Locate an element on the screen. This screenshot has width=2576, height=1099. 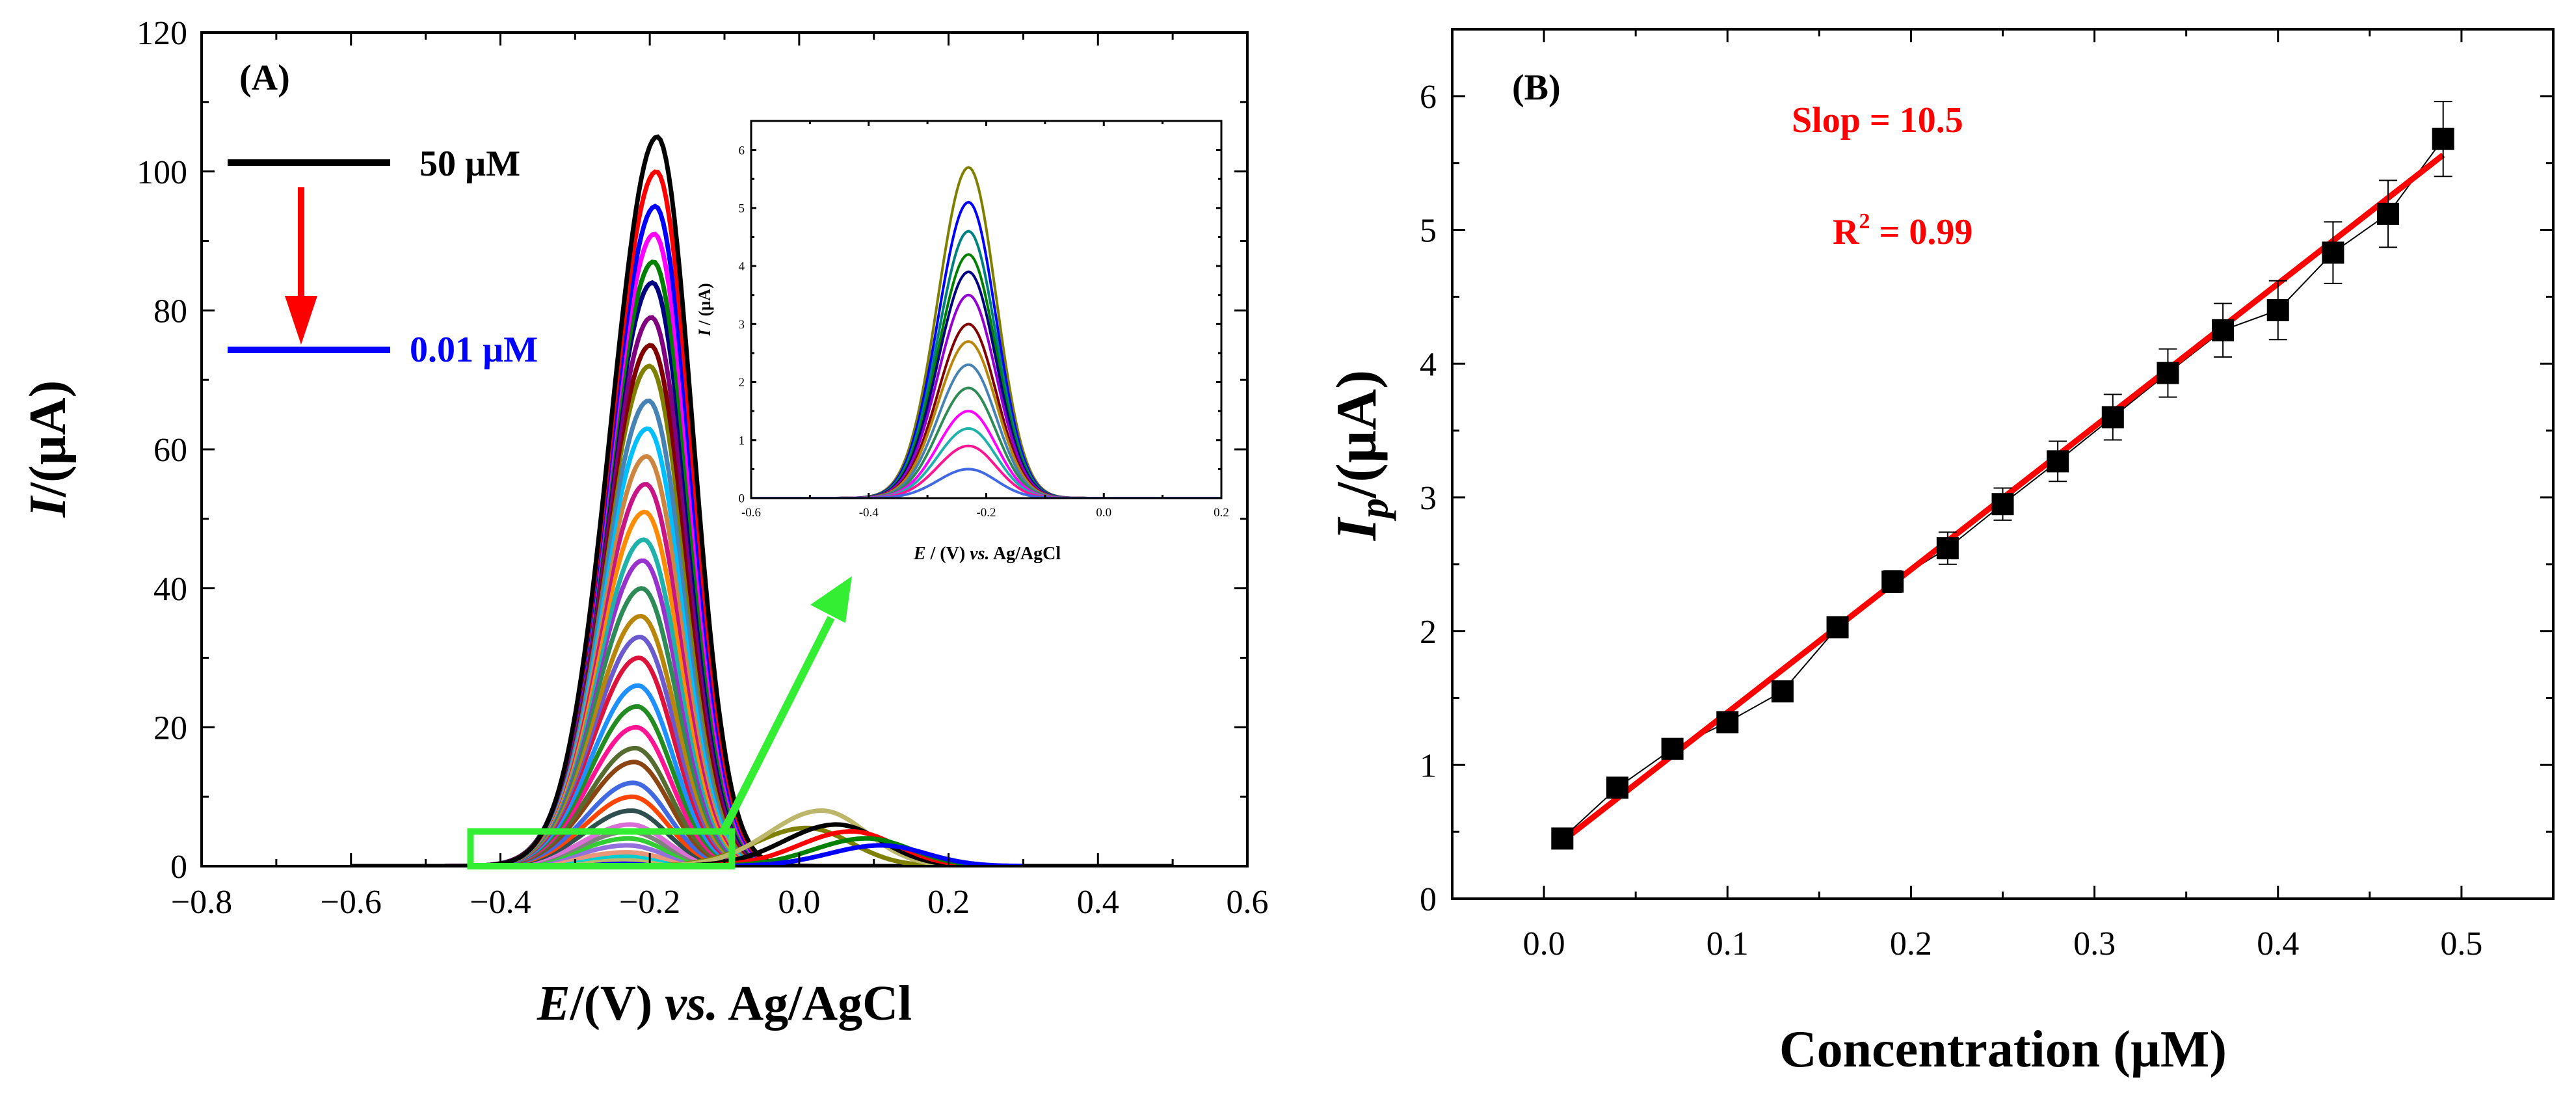
x-tick-label: −0.6 is located at coordinates (351, 903).